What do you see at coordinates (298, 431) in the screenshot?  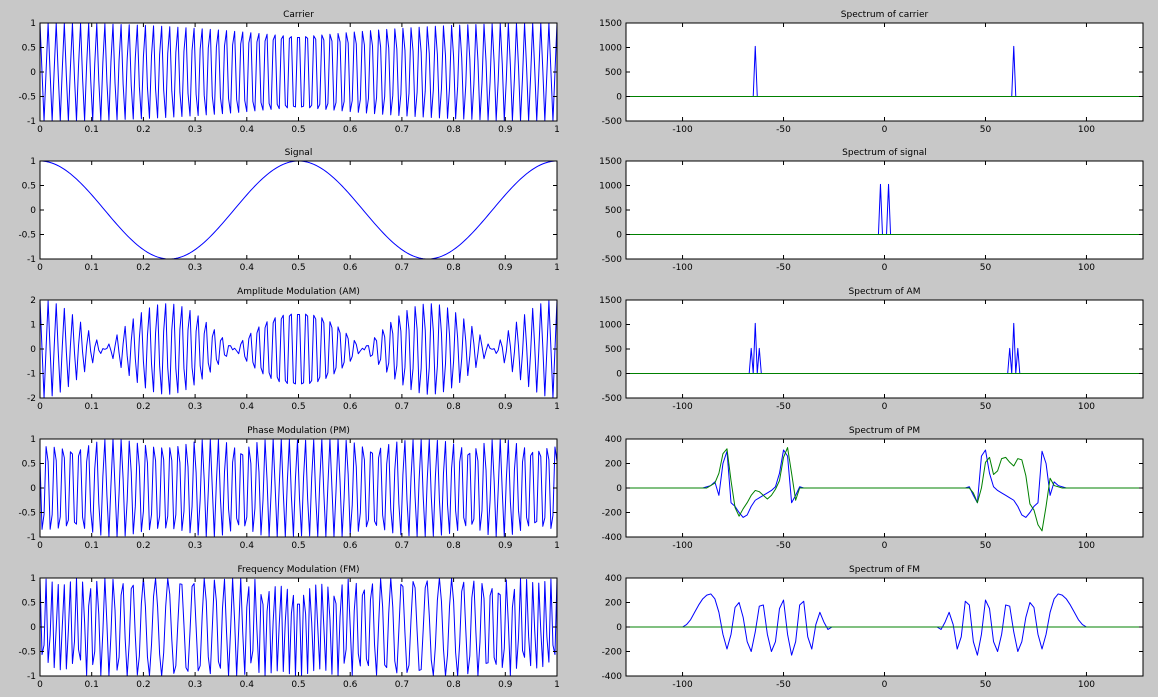 I see `chart-title: Phase Modulation (PM)` at bounding box center [298, 431].